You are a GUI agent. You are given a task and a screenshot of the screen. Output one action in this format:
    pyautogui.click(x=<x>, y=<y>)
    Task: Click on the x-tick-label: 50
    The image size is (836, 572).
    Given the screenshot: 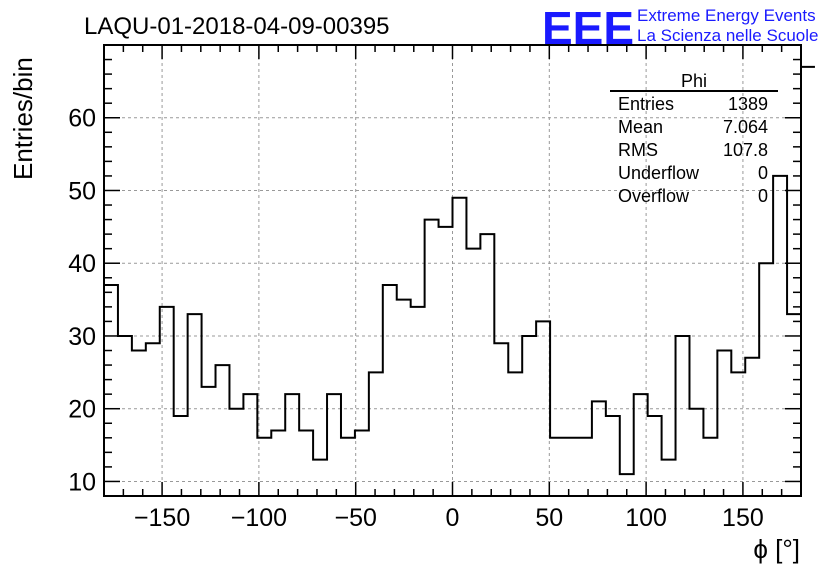 What is the action you would take?
    pyautogui.click(x=549, y=518)
    